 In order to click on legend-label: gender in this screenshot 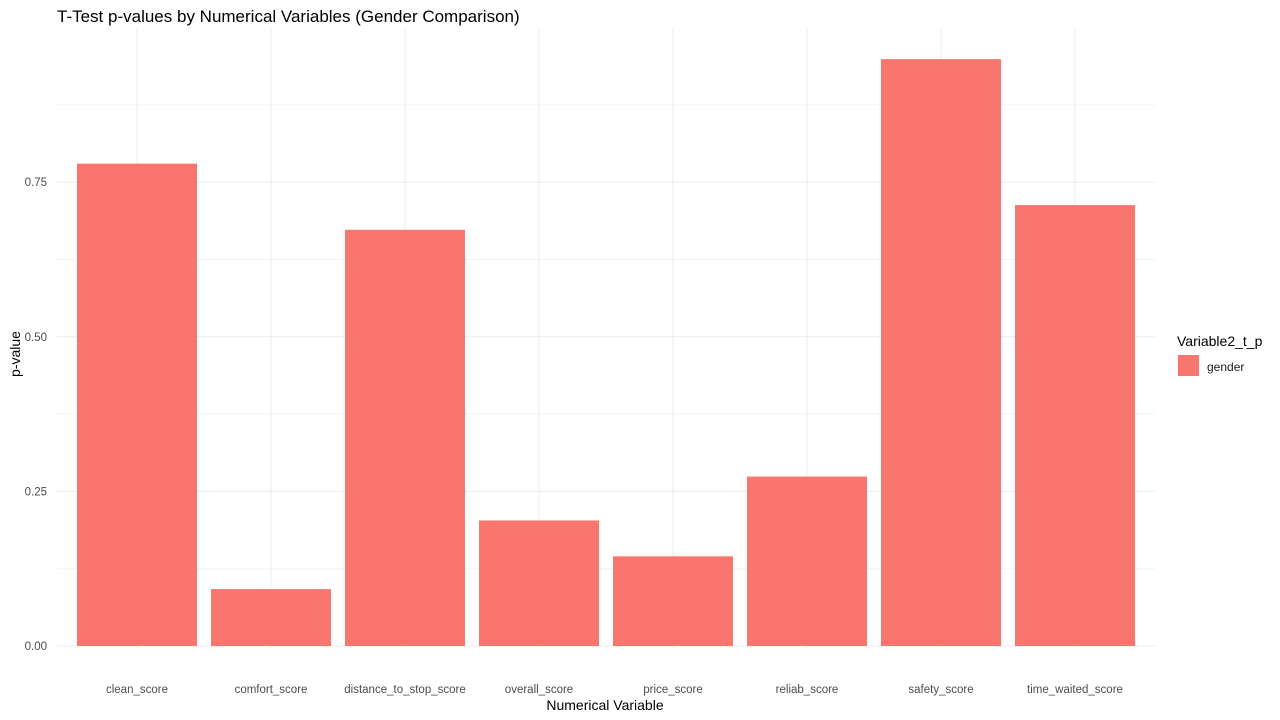, I will do `click(1225, 367)`.